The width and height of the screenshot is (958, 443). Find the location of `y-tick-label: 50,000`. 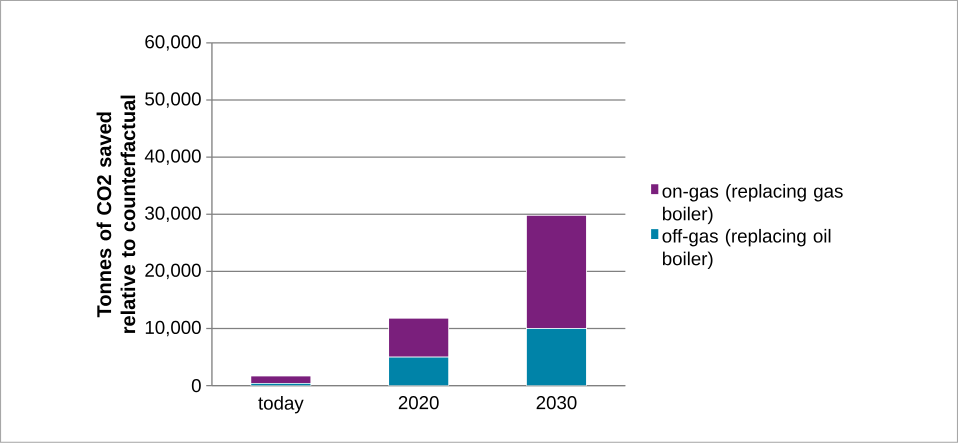

y-tick-label: 50,000 is located at coordinates (173, 100).